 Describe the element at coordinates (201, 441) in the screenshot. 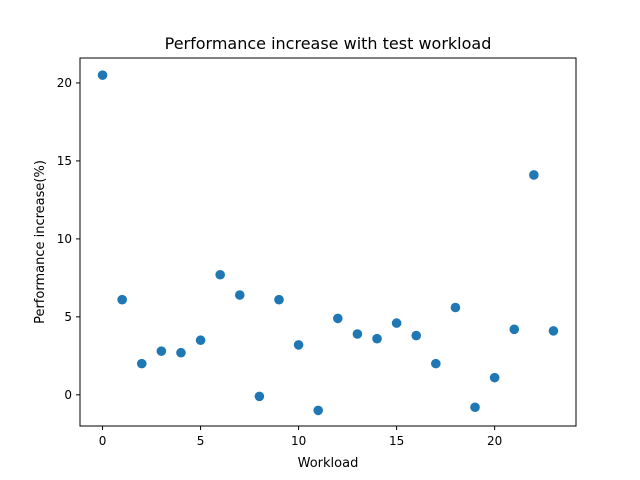

I see `x-tick-label: 5` at that location.